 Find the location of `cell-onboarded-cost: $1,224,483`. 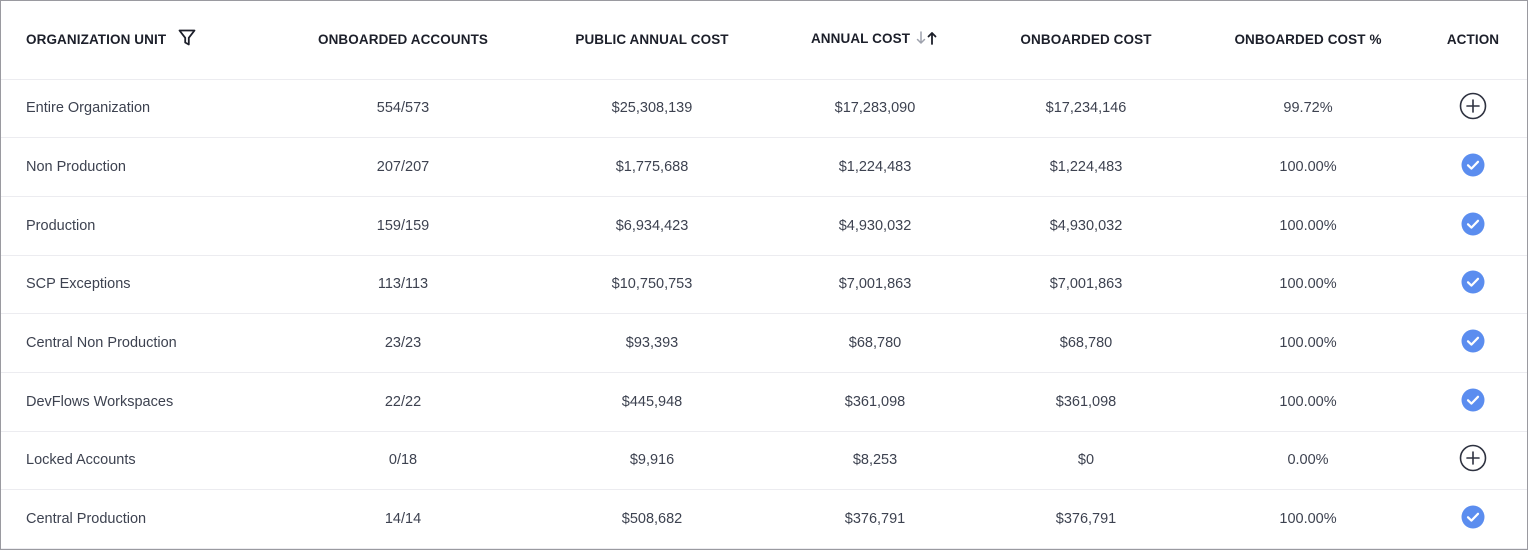

cell-onboarded-cost: $1,224,483 is located at coordinates (1086, 167).